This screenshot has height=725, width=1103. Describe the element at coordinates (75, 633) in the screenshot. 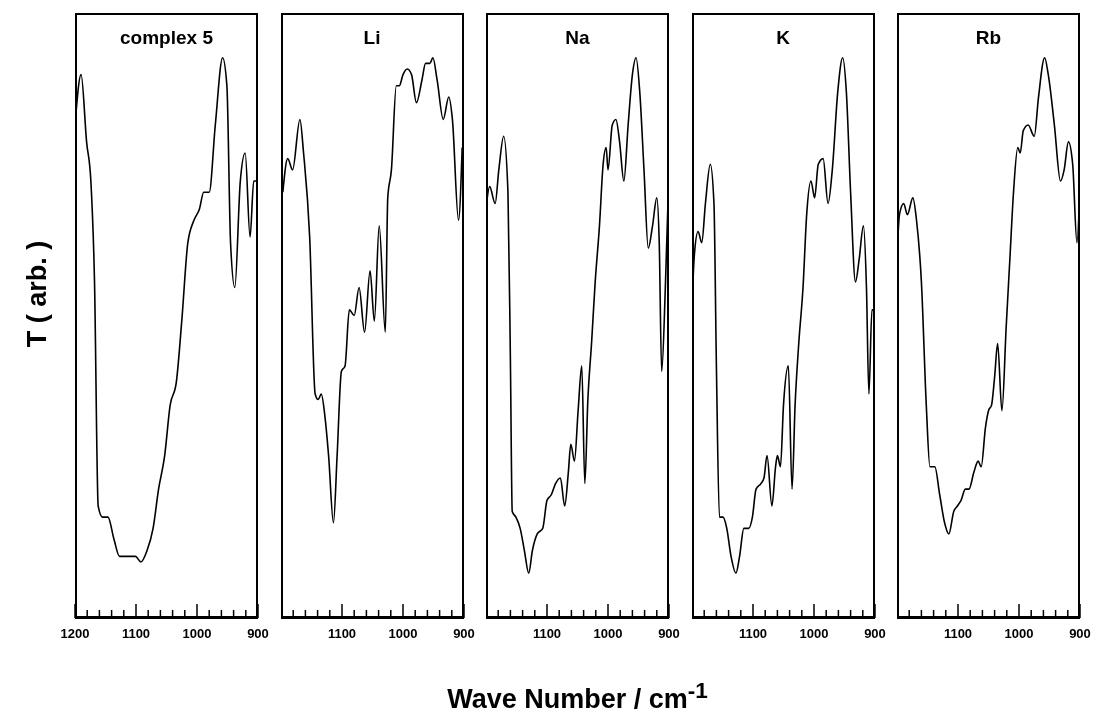

I see `x-tick-label: 1200` at that location.